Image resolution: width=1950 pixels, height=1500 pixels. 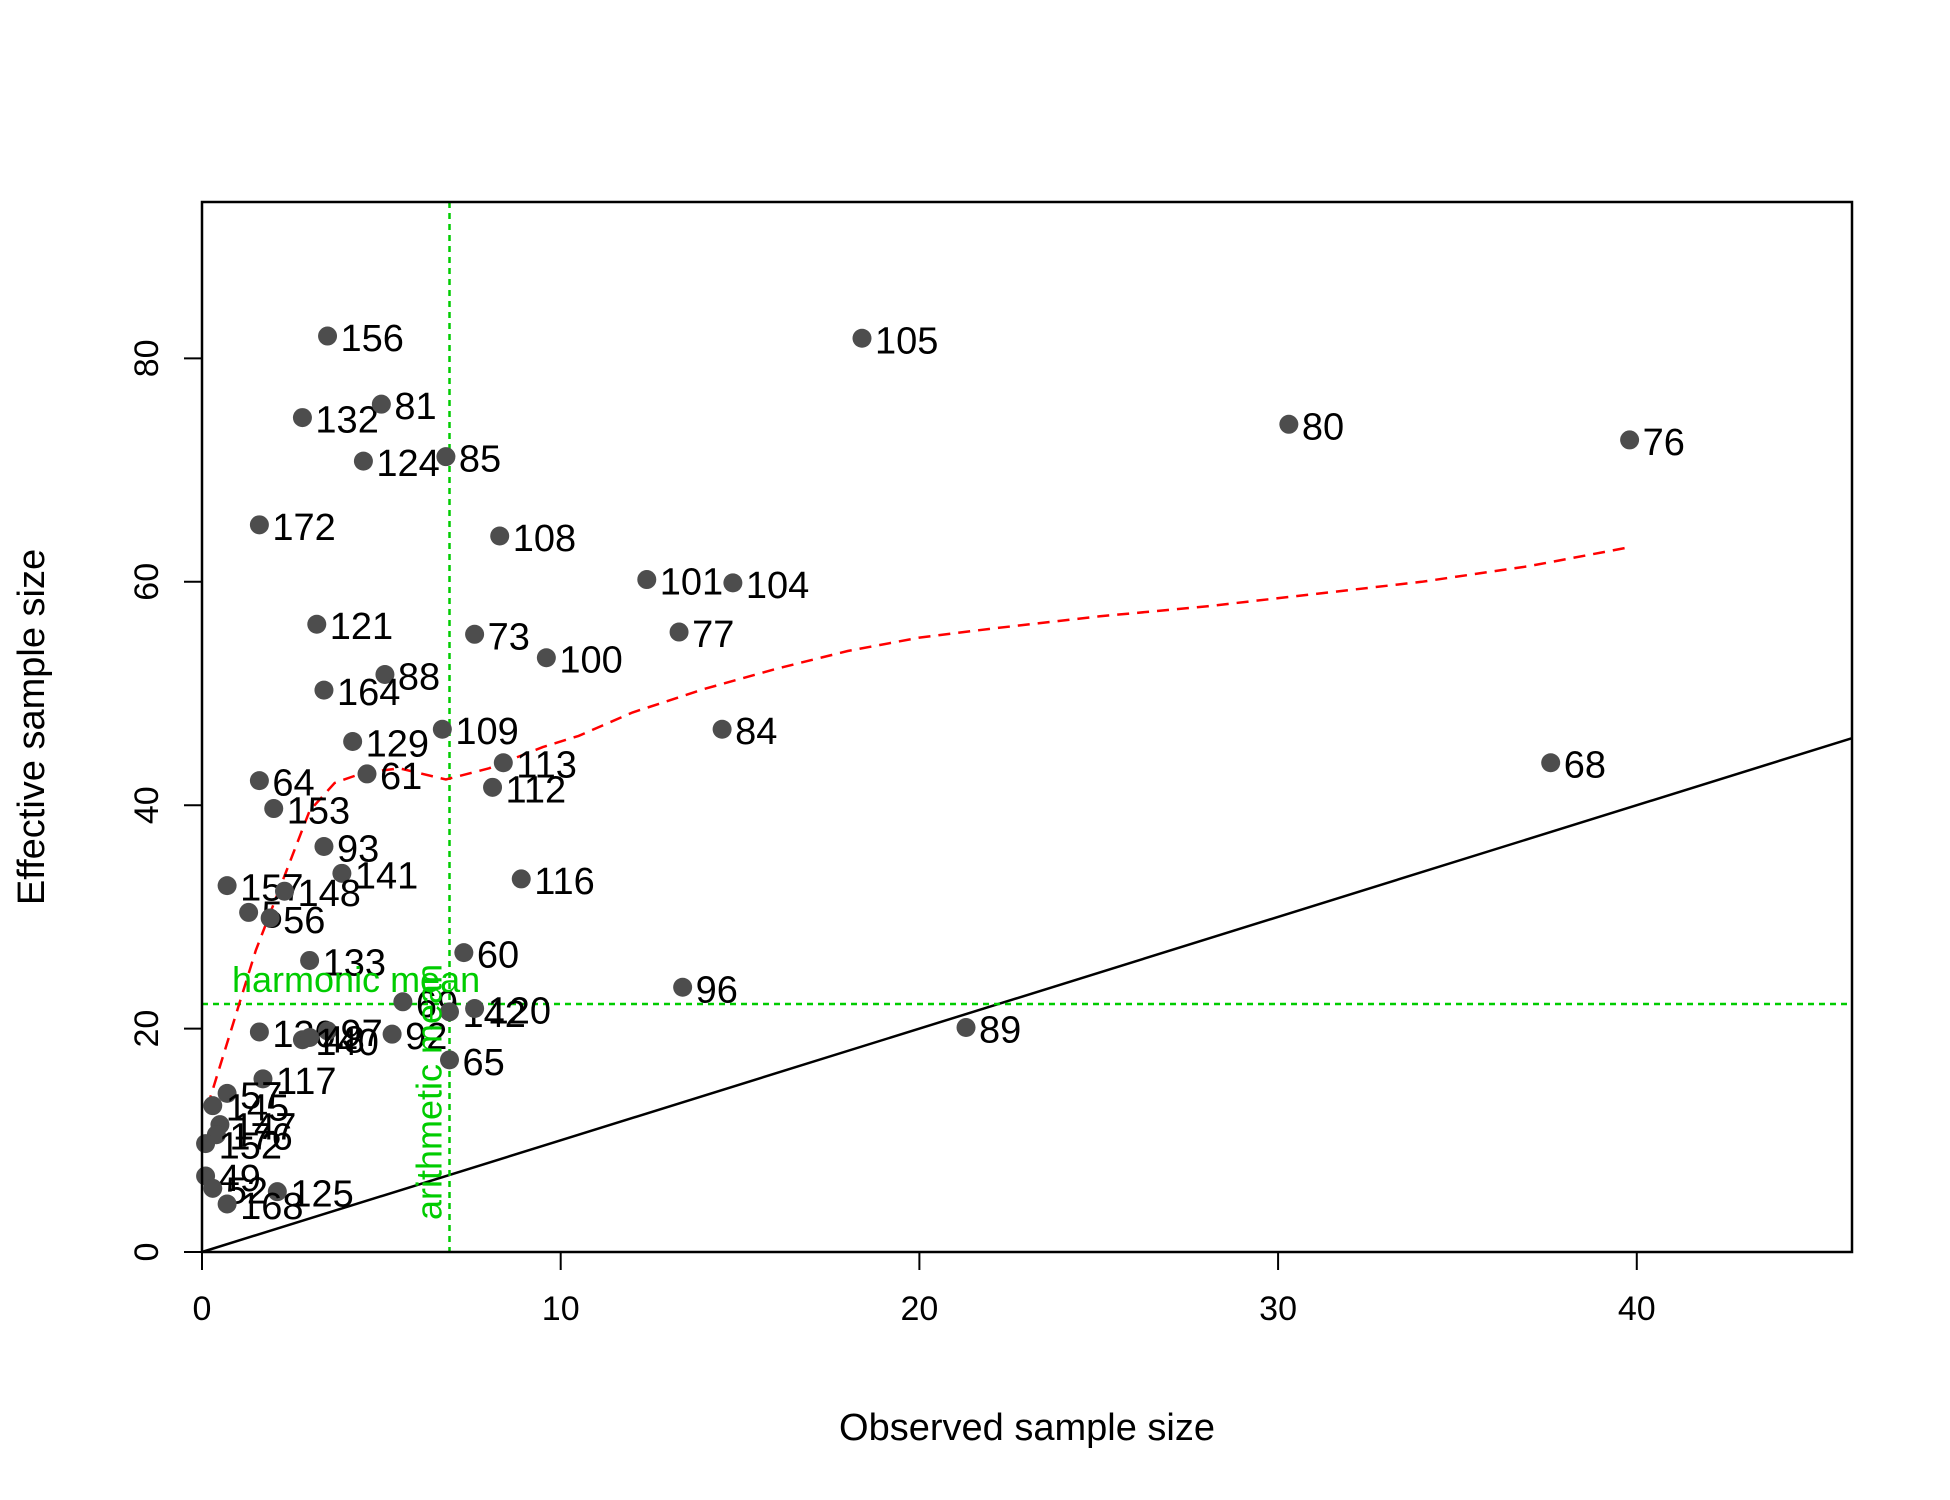 I want to click on point-label: 93, so click(x=358, y=850).